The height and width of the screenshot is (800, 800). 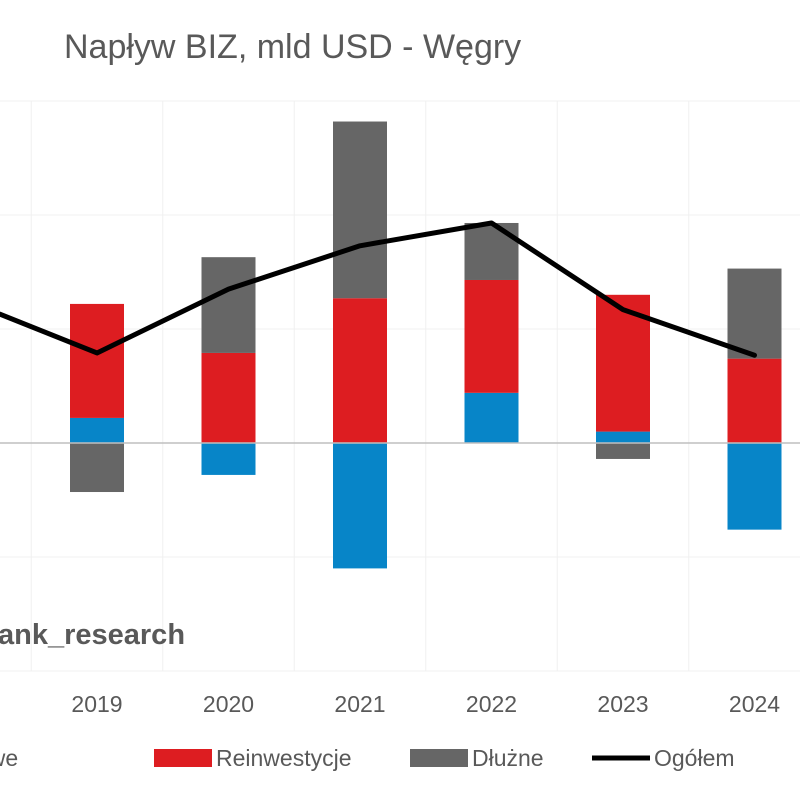 I want to click on bar-udziałowe-2023, so click(x=623, y=437).